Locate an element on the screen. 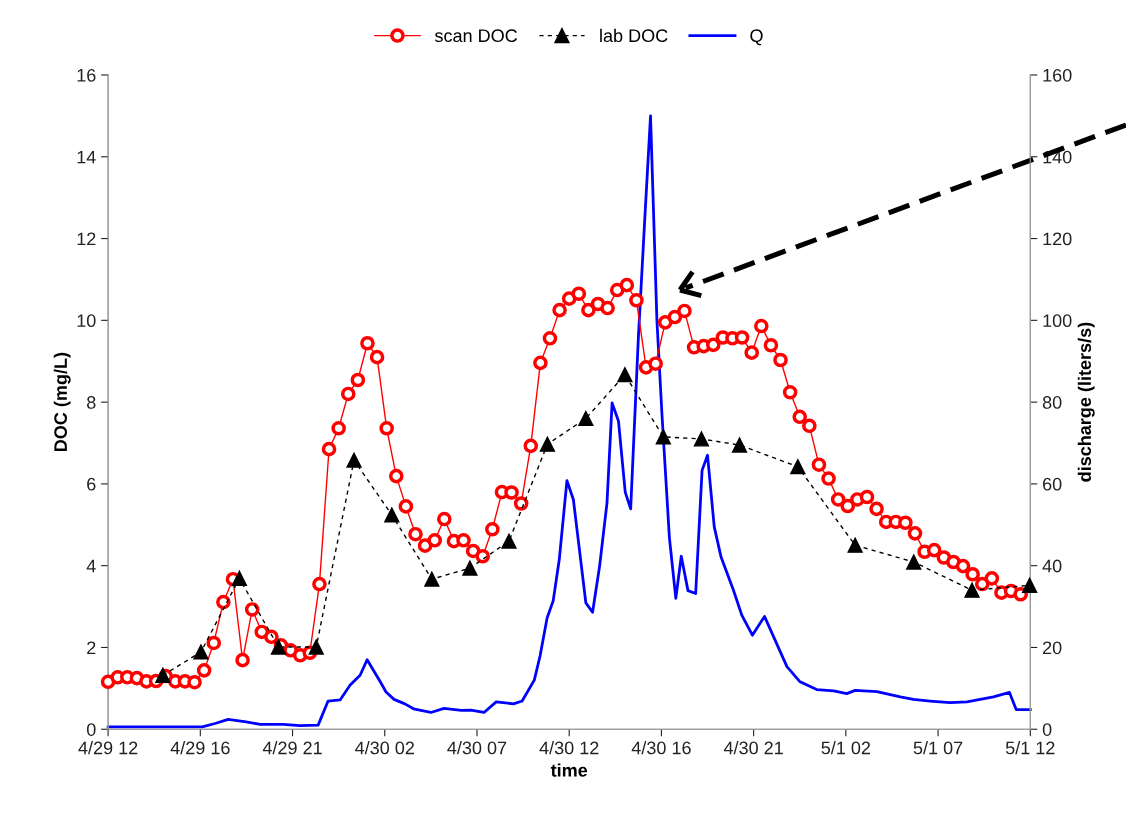 The image size is (1126, 824). x-tick-label: 4/29 21 is located at coordinates (292, 748).